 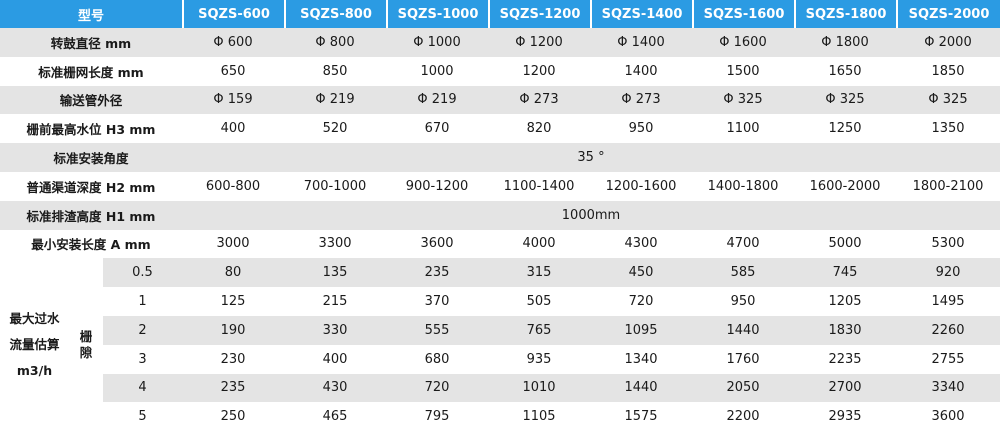 What do you see at coordinates (845, 129) in the screenshot?
I see `table-cell: 1250` at bounding box center [845, 129].